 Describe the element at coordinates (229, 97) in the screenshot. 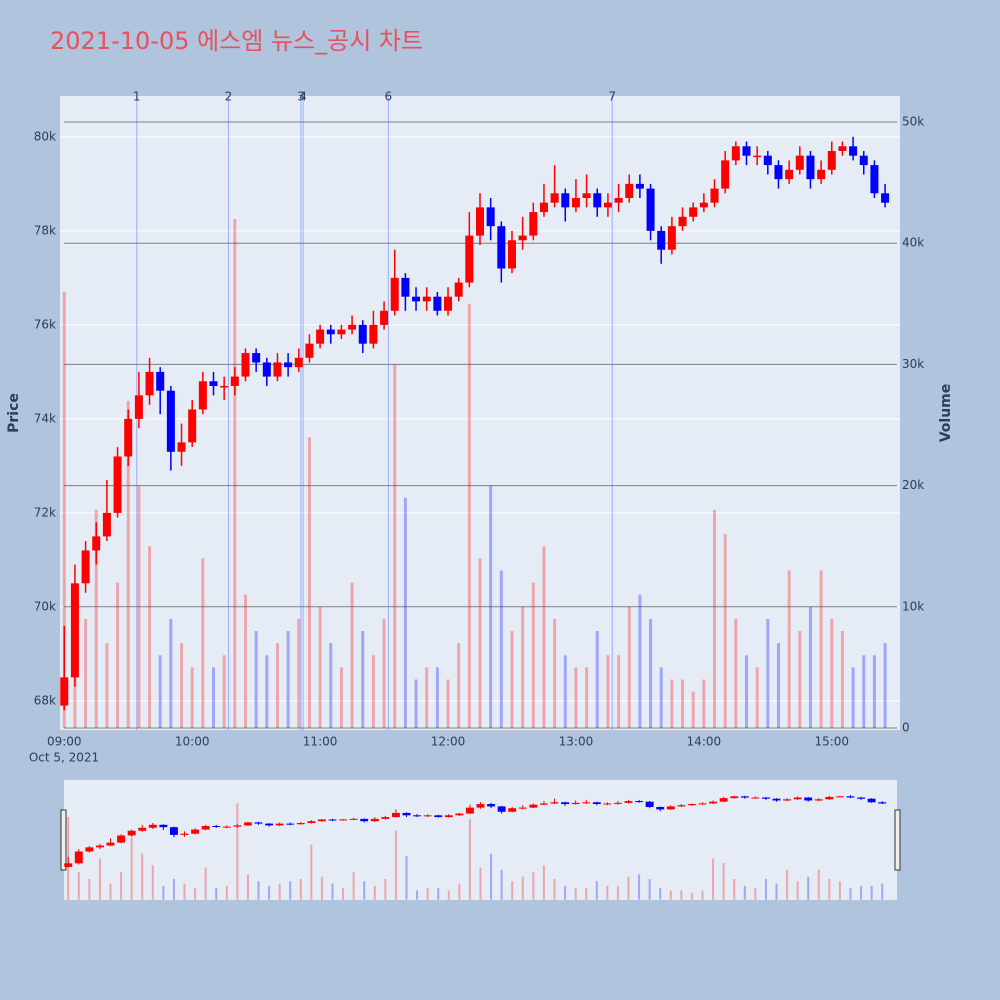

I see `event-label: 2` at that location.